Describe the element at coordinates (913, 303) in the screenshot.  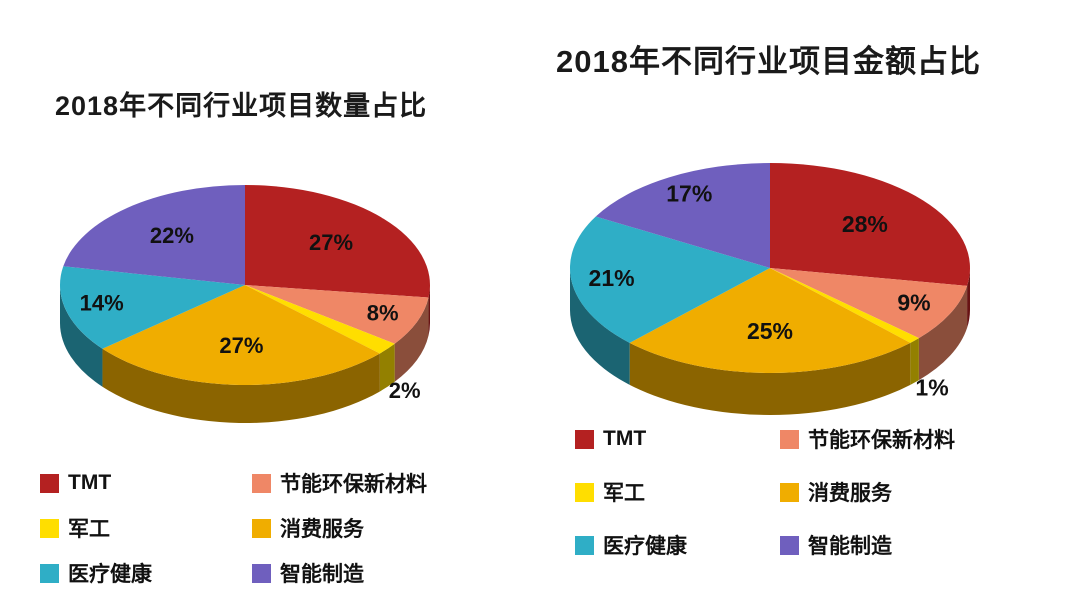
I see `pie-slice-label: 9%` at that location.